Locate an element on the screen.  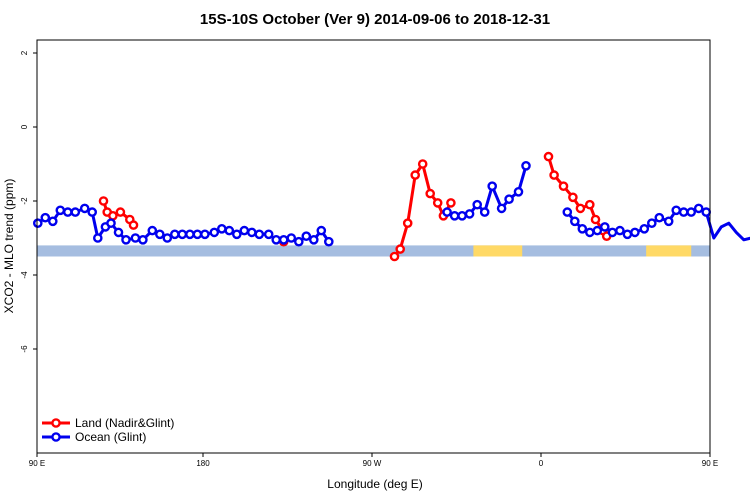
y-axis: 2 0 -2 -4 -6 is located at coordinates (28, 201).